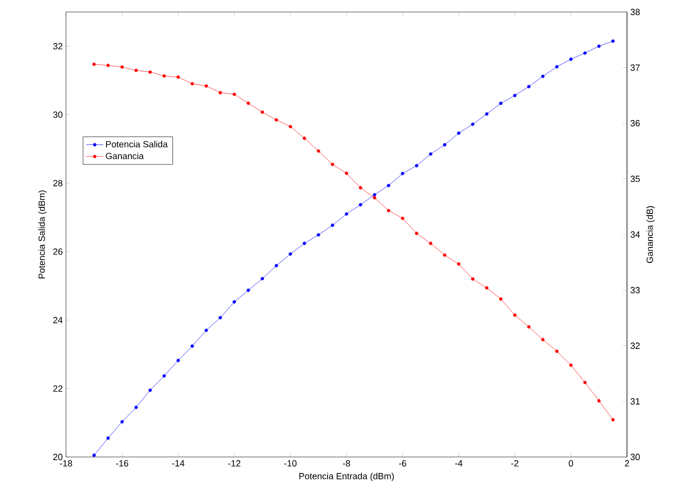 The image size is (673, 503). What do you see at coordinates (635, 12) in the screenshot?
I see `y2-tick-label: 38` at bounding box center [635, 12].